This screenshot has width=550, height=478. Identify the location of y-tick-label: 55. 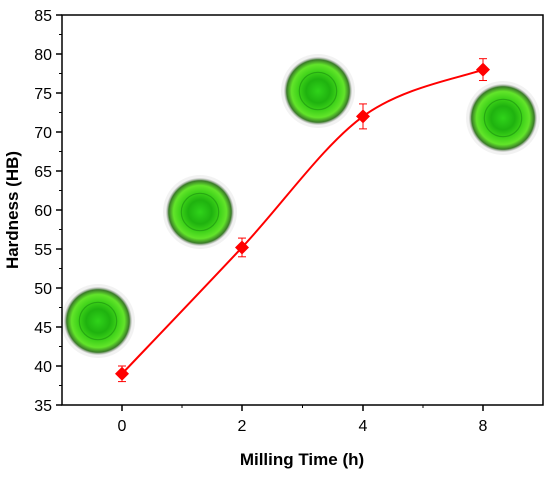
(43, 250).